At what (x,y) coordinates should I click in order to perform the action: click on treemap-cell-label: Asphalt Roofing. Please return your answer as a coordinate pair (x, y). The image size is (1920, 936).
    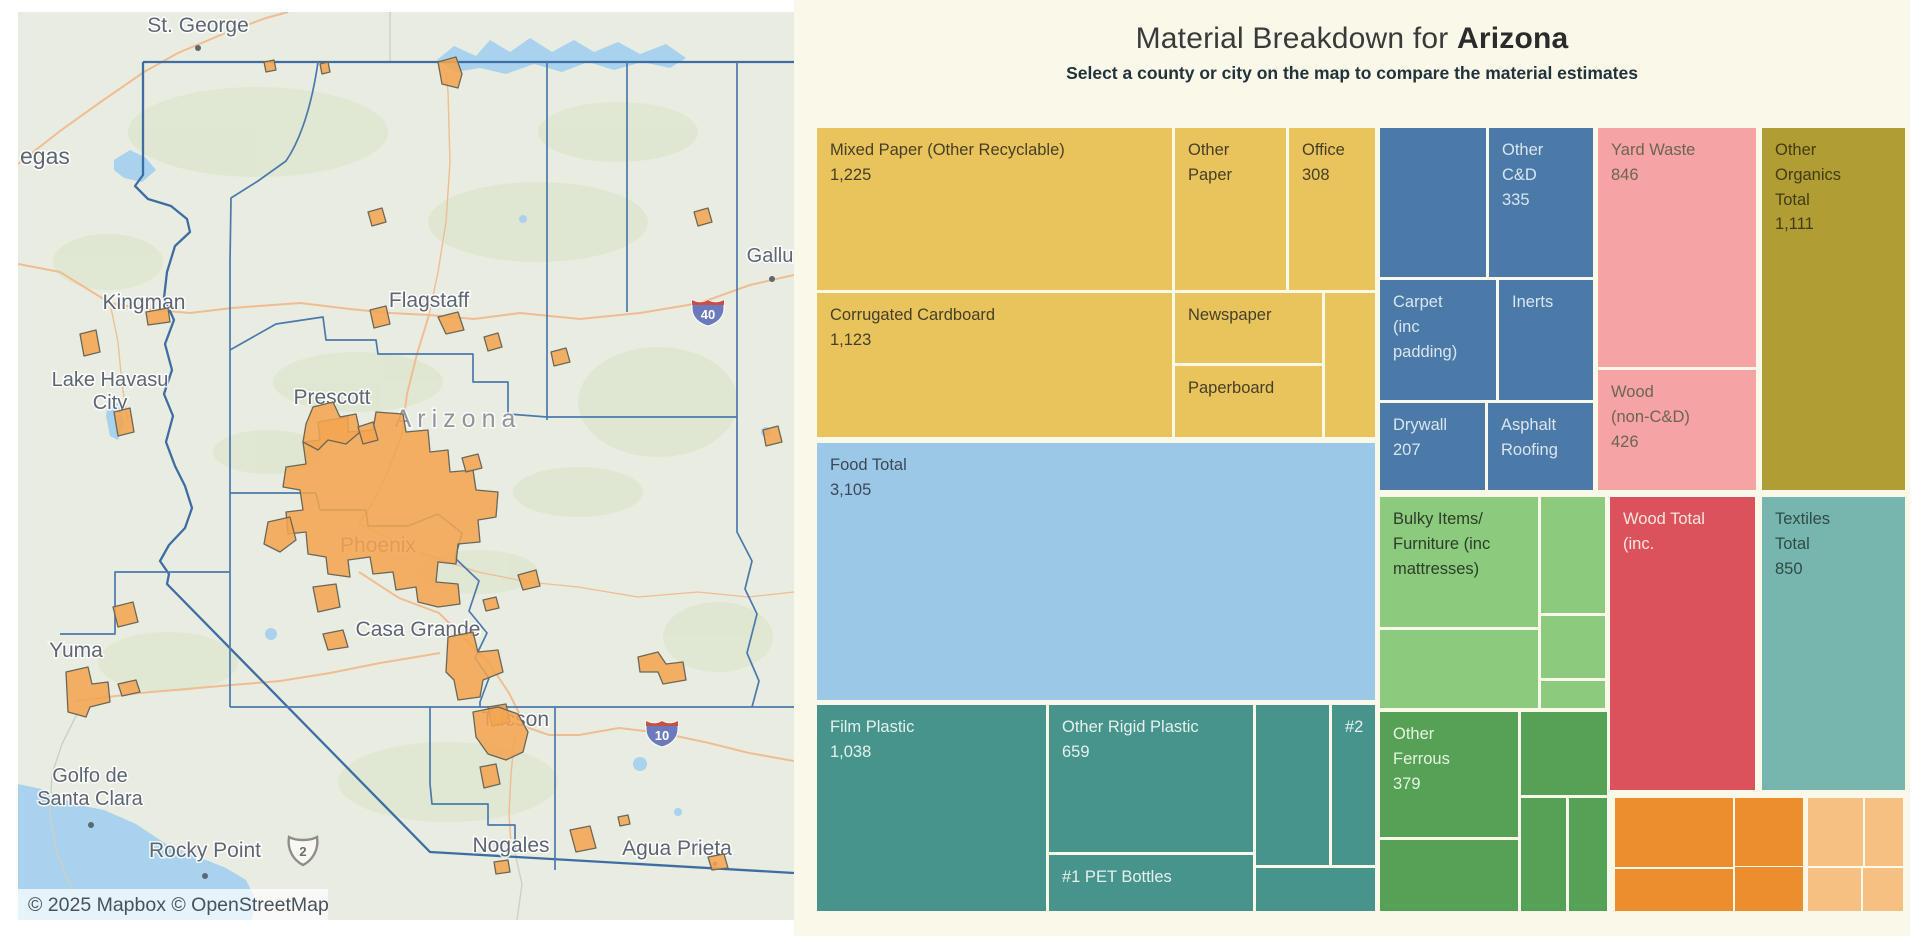
    Looking at the image, I should click on (1529, 437).